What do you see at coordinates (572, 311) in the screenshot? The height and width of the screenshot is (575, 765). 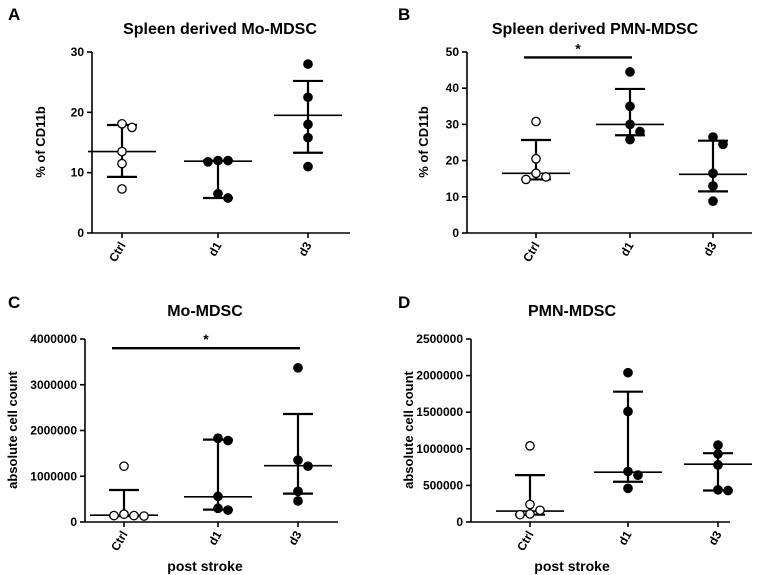 I see `chart-title: PMN-MDSC` at bounding box center [572, 311].